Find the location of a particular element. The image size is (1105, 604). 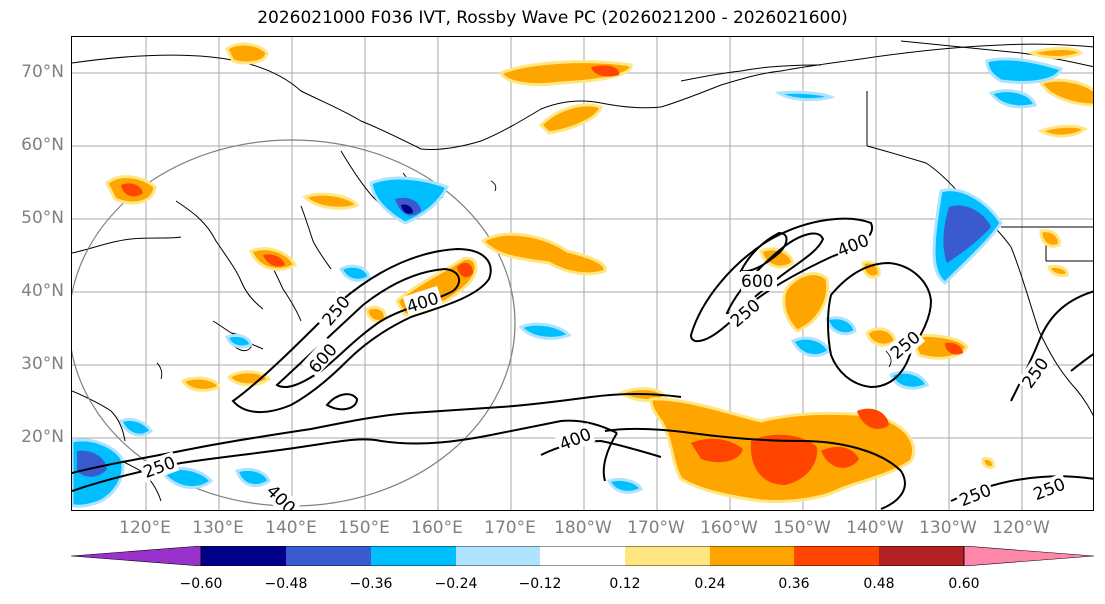

lon-label-130w: 130°W is located at coordinates (948, 528).